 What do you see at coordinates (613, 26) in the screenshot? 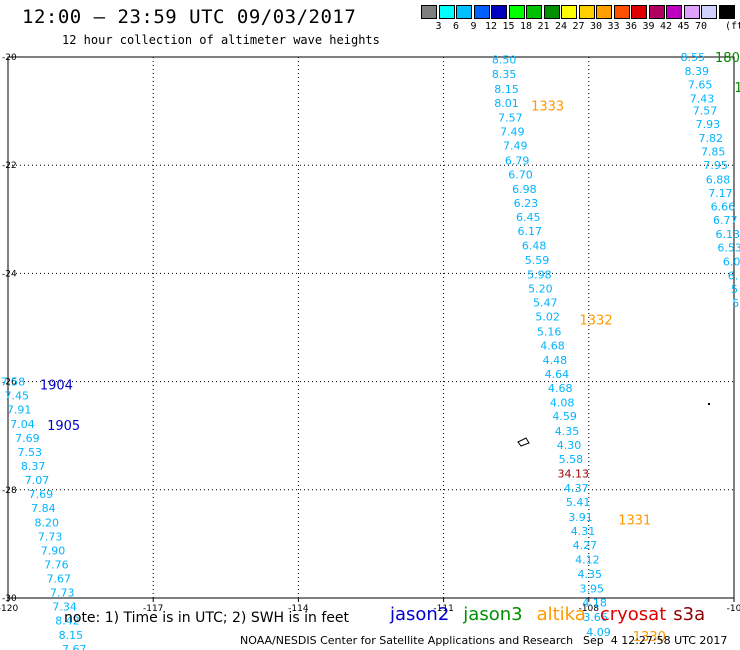
I see `legend-tick-label: 33` at bounding box center [613, 26].